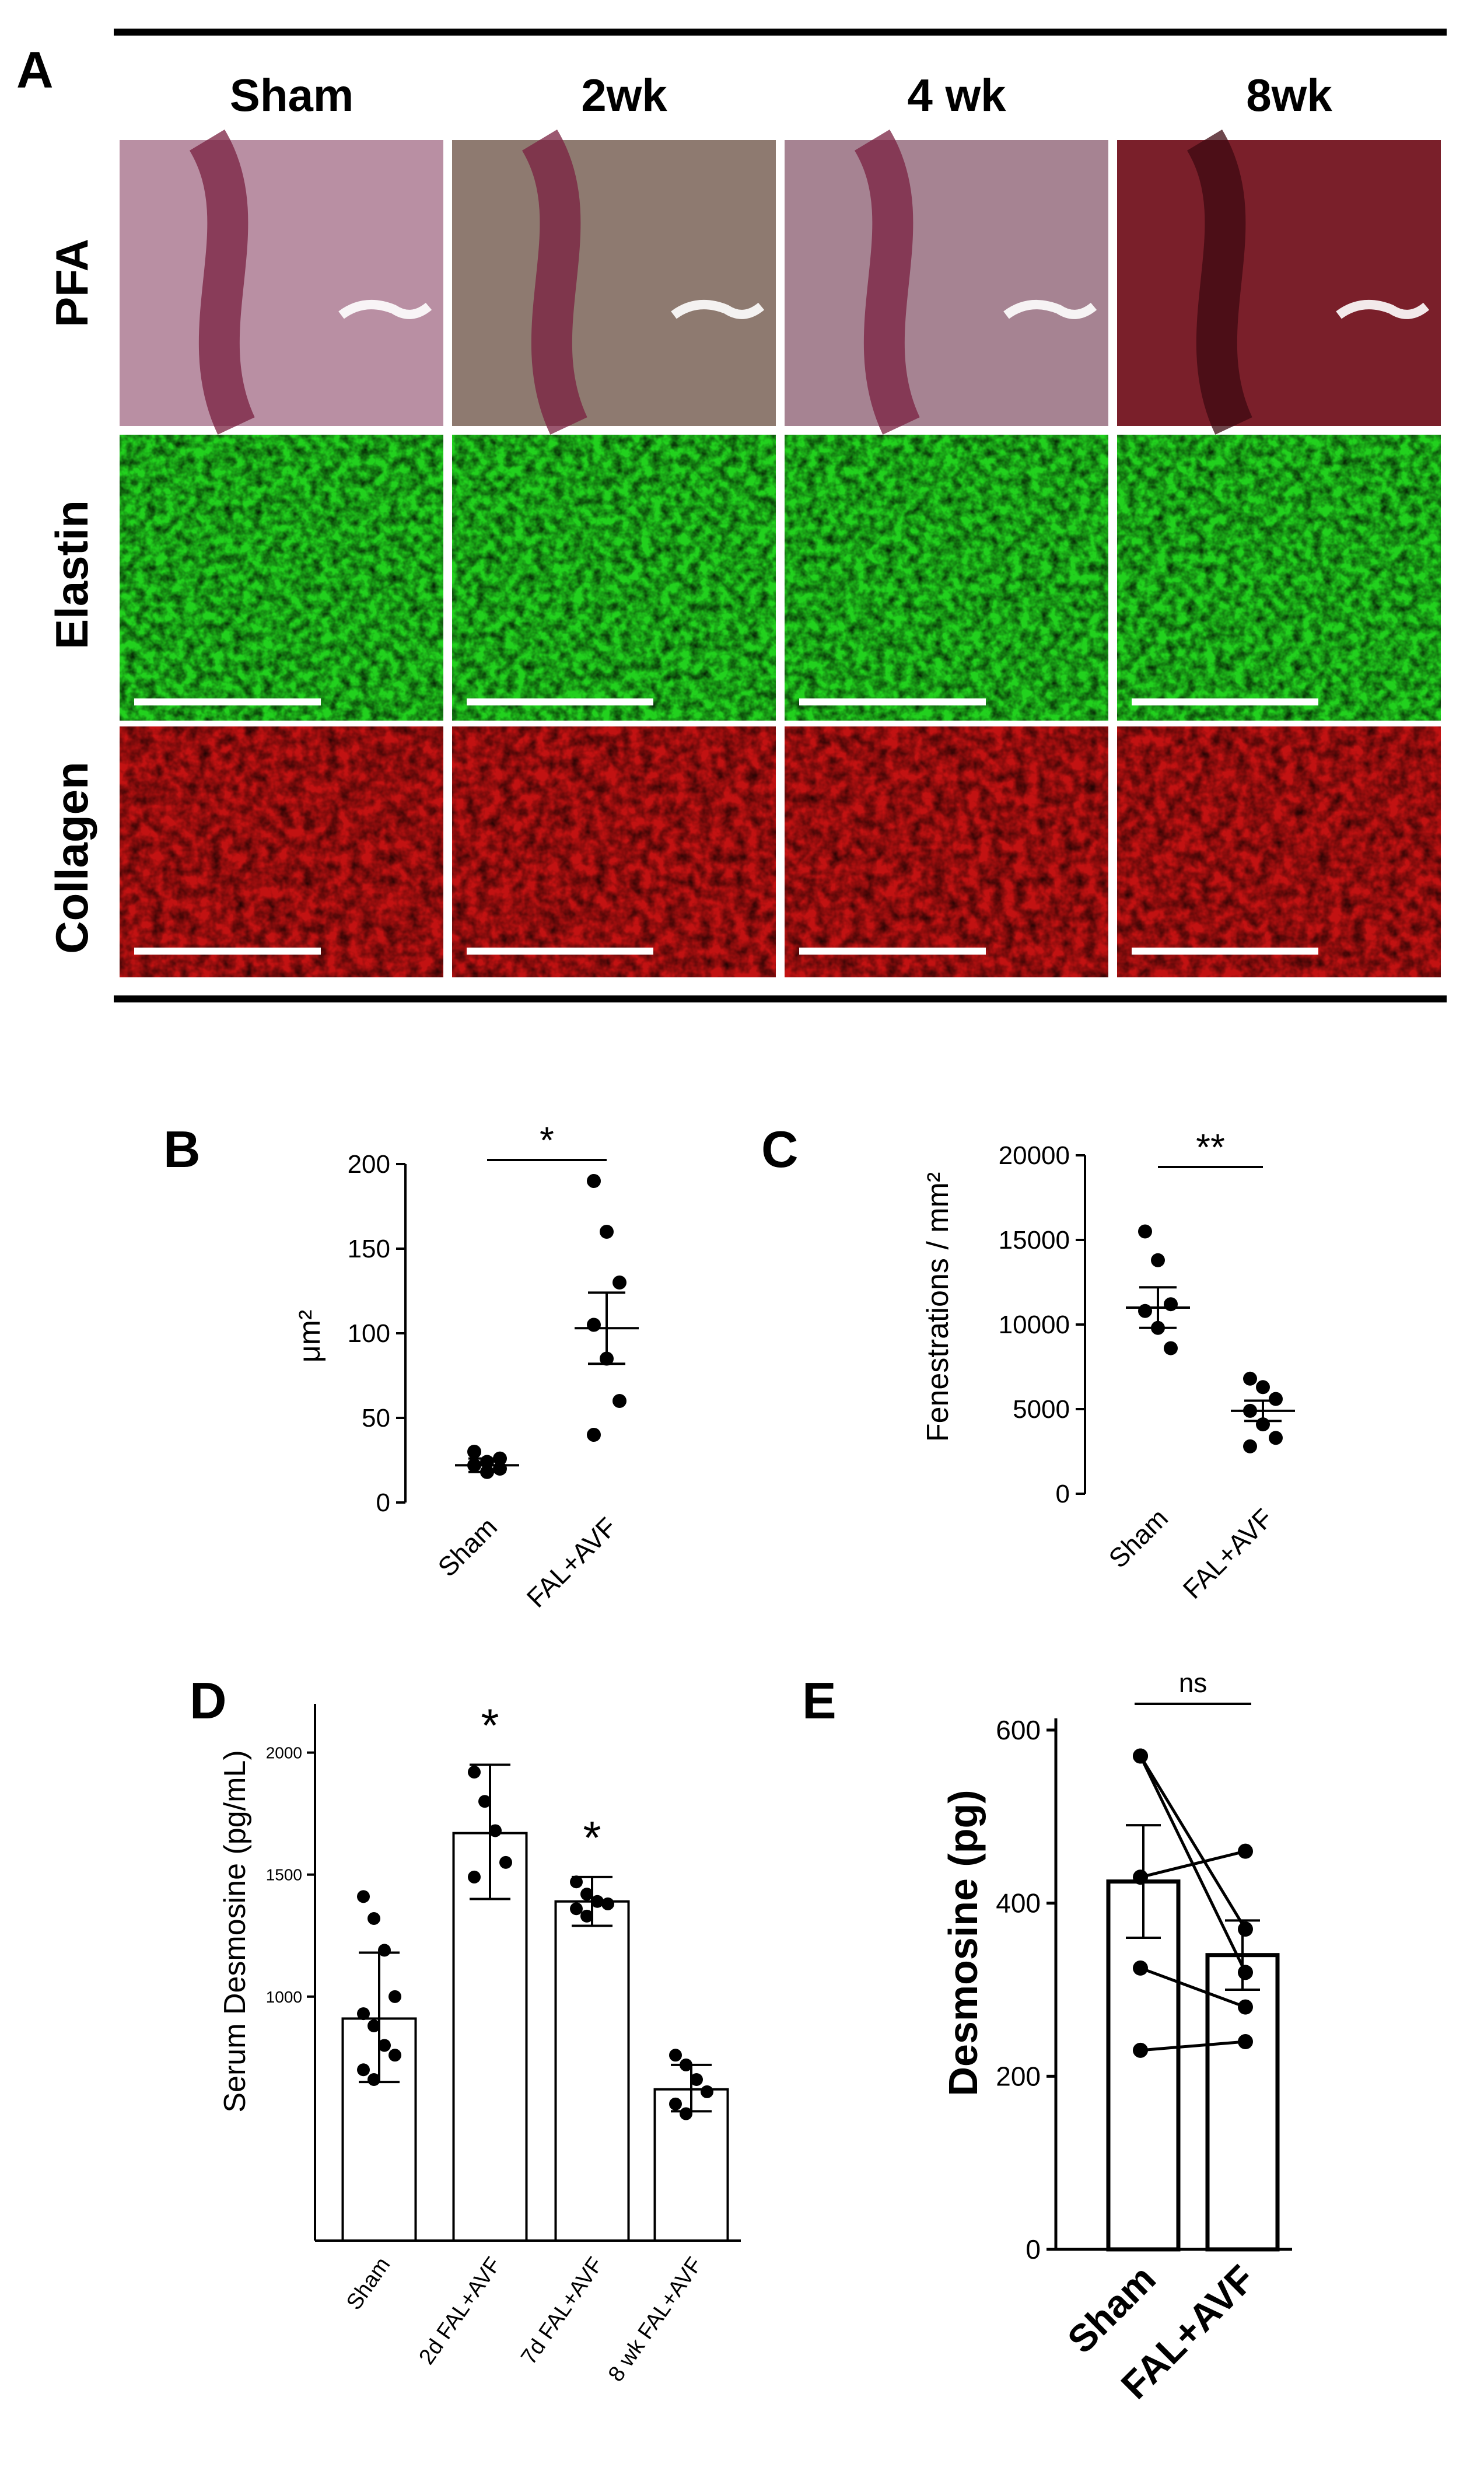 The image size is (1484, 2467). Describe the element at coordinates (369, 1333) in the screenshot. I see `y-tick-label: 100` at that location.